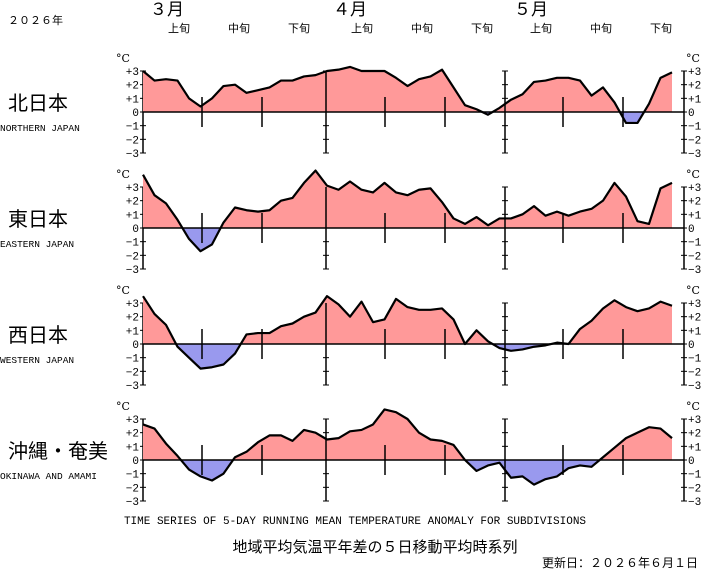 This screenshot has width=703, height=570. I want to click on region-name-en: NORTHERN JAPAN, so click(40, 128).